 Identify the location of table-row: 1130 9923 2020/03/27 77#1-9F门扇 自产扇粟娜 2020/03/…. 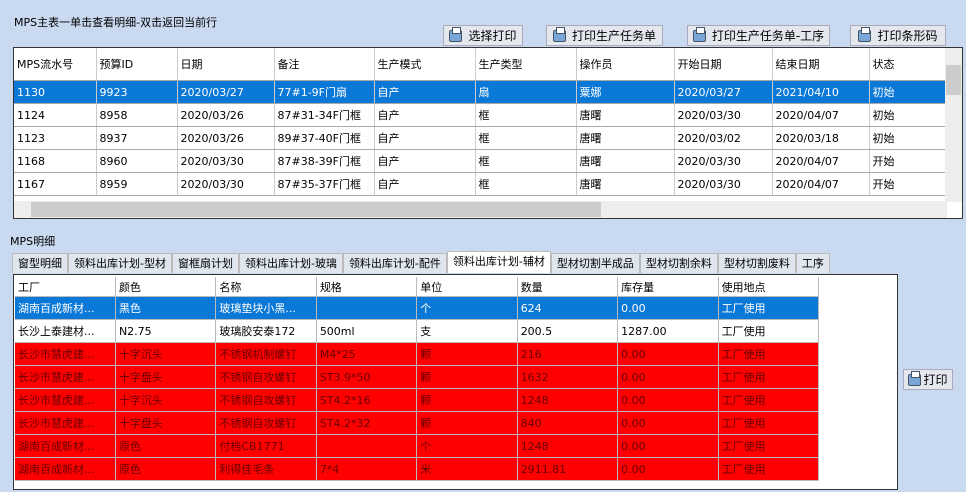
(481, 92).